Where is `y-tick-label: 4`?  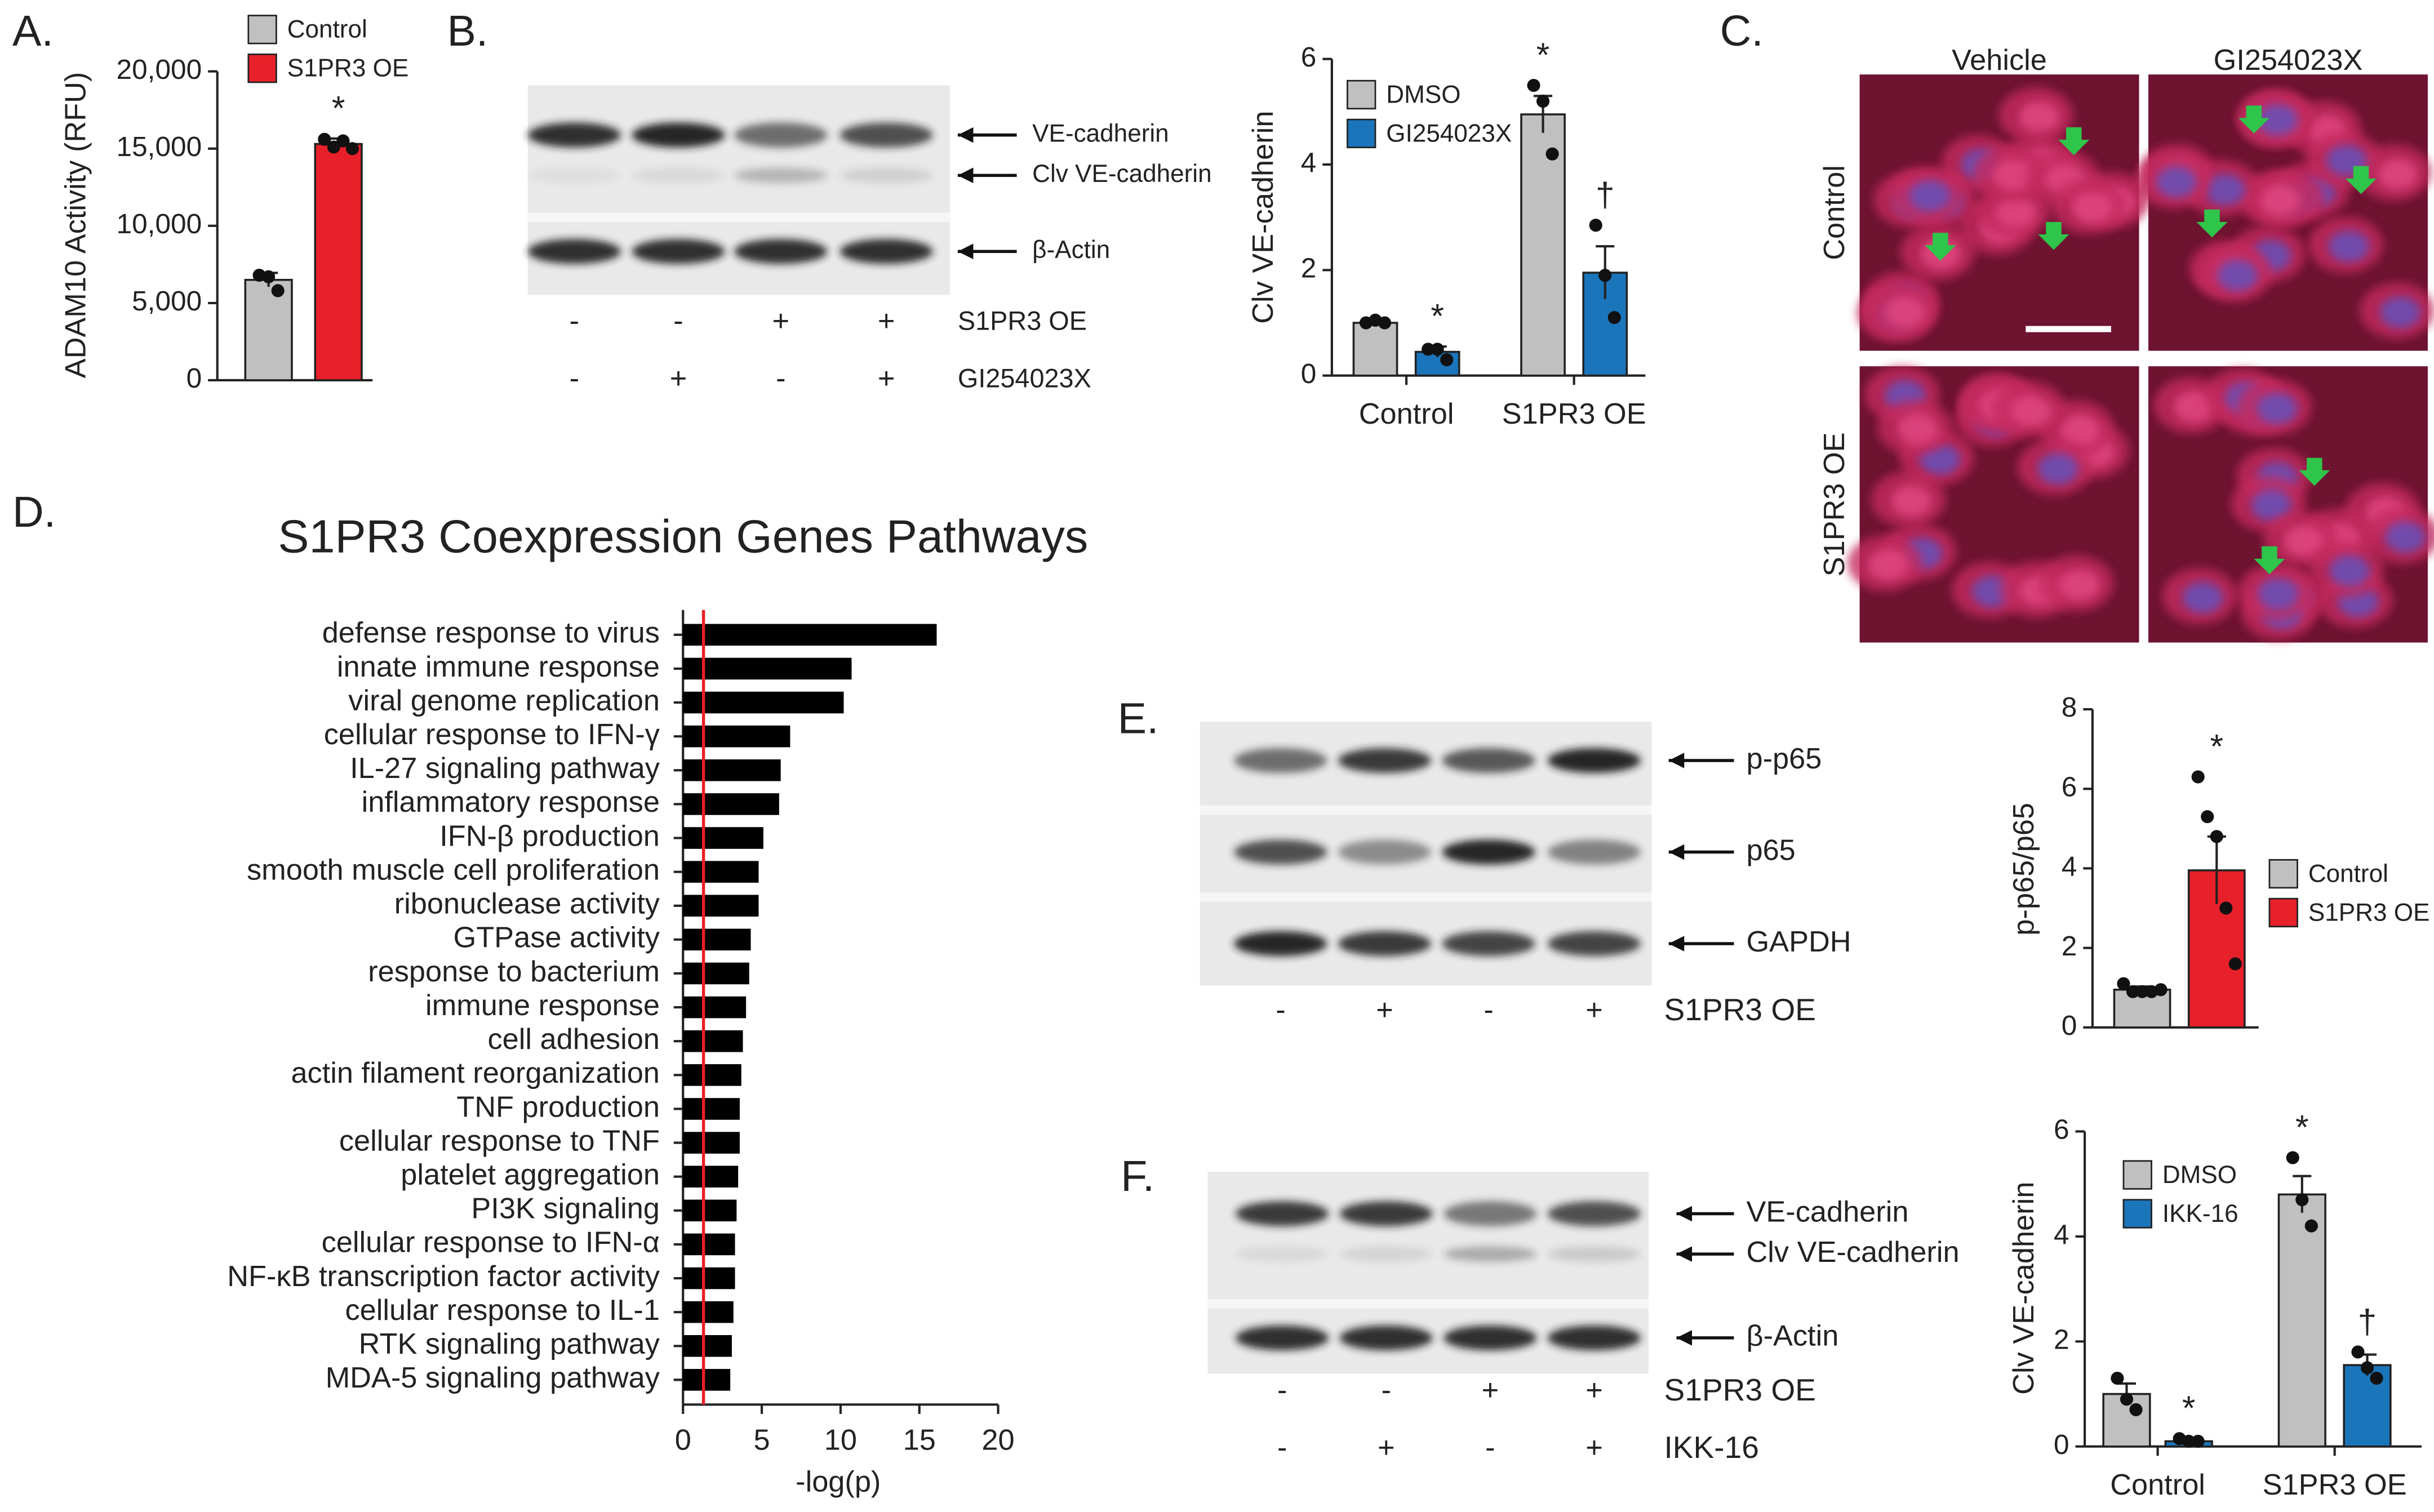
y-tick-label: 4 is located at coordinates (2061, 1234).